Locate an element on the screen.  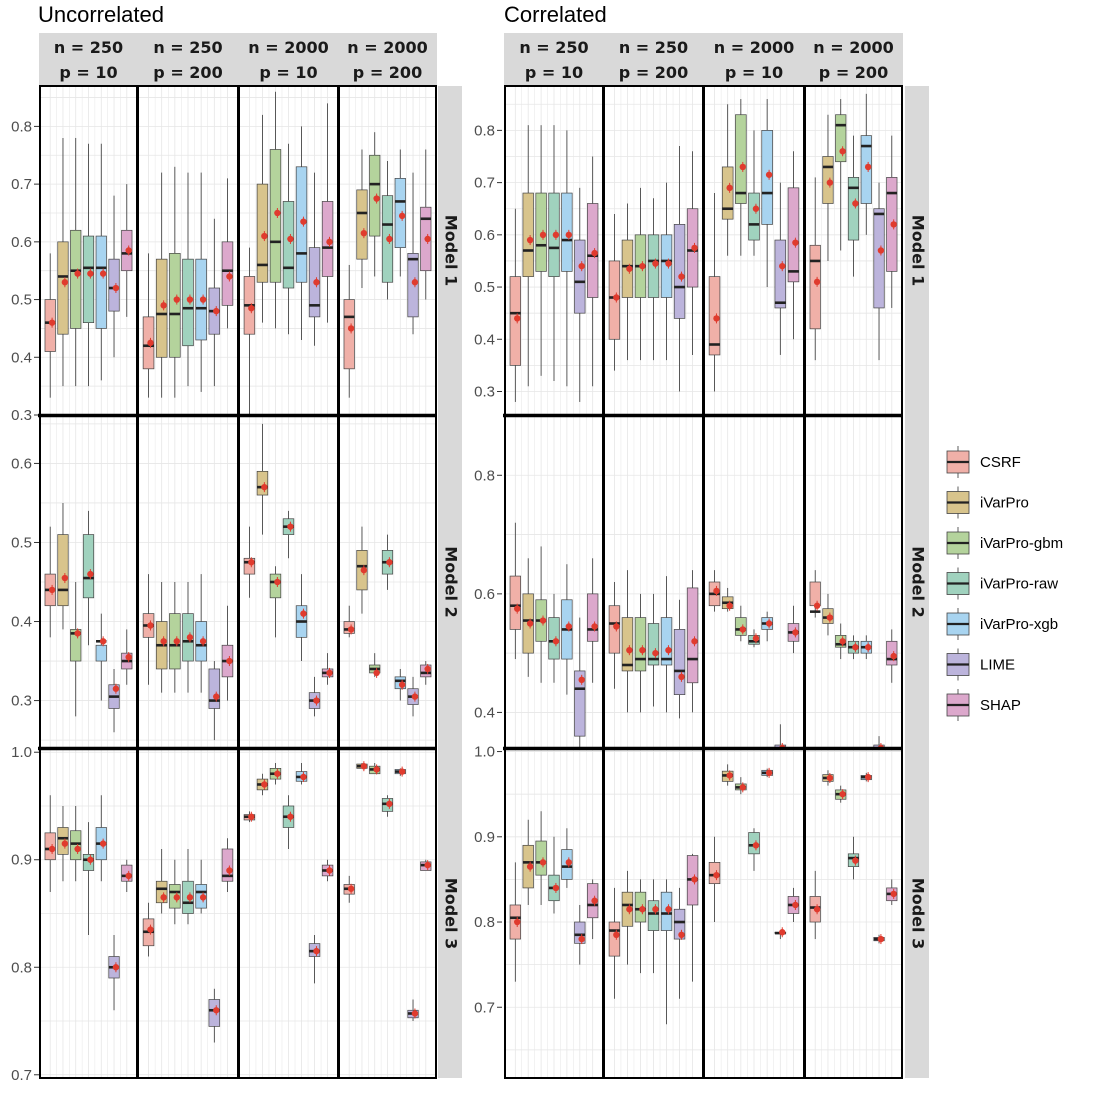
y-tick-label: 0.9 is located at coordinates (484, 837).